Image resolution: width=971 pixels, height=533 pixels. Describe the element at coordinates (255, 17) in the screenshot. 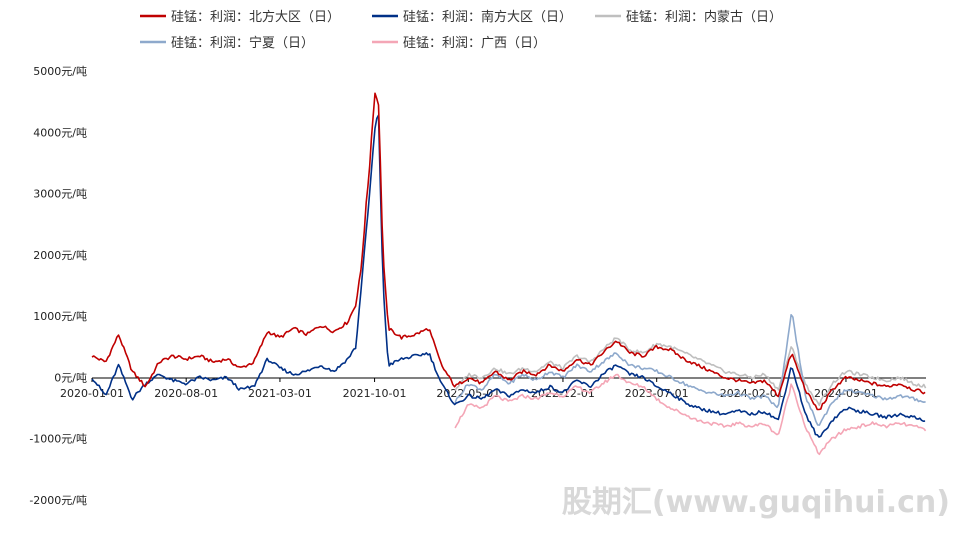

I see `legend-label: 硅锰：利润：北方大区（日）` at that location.